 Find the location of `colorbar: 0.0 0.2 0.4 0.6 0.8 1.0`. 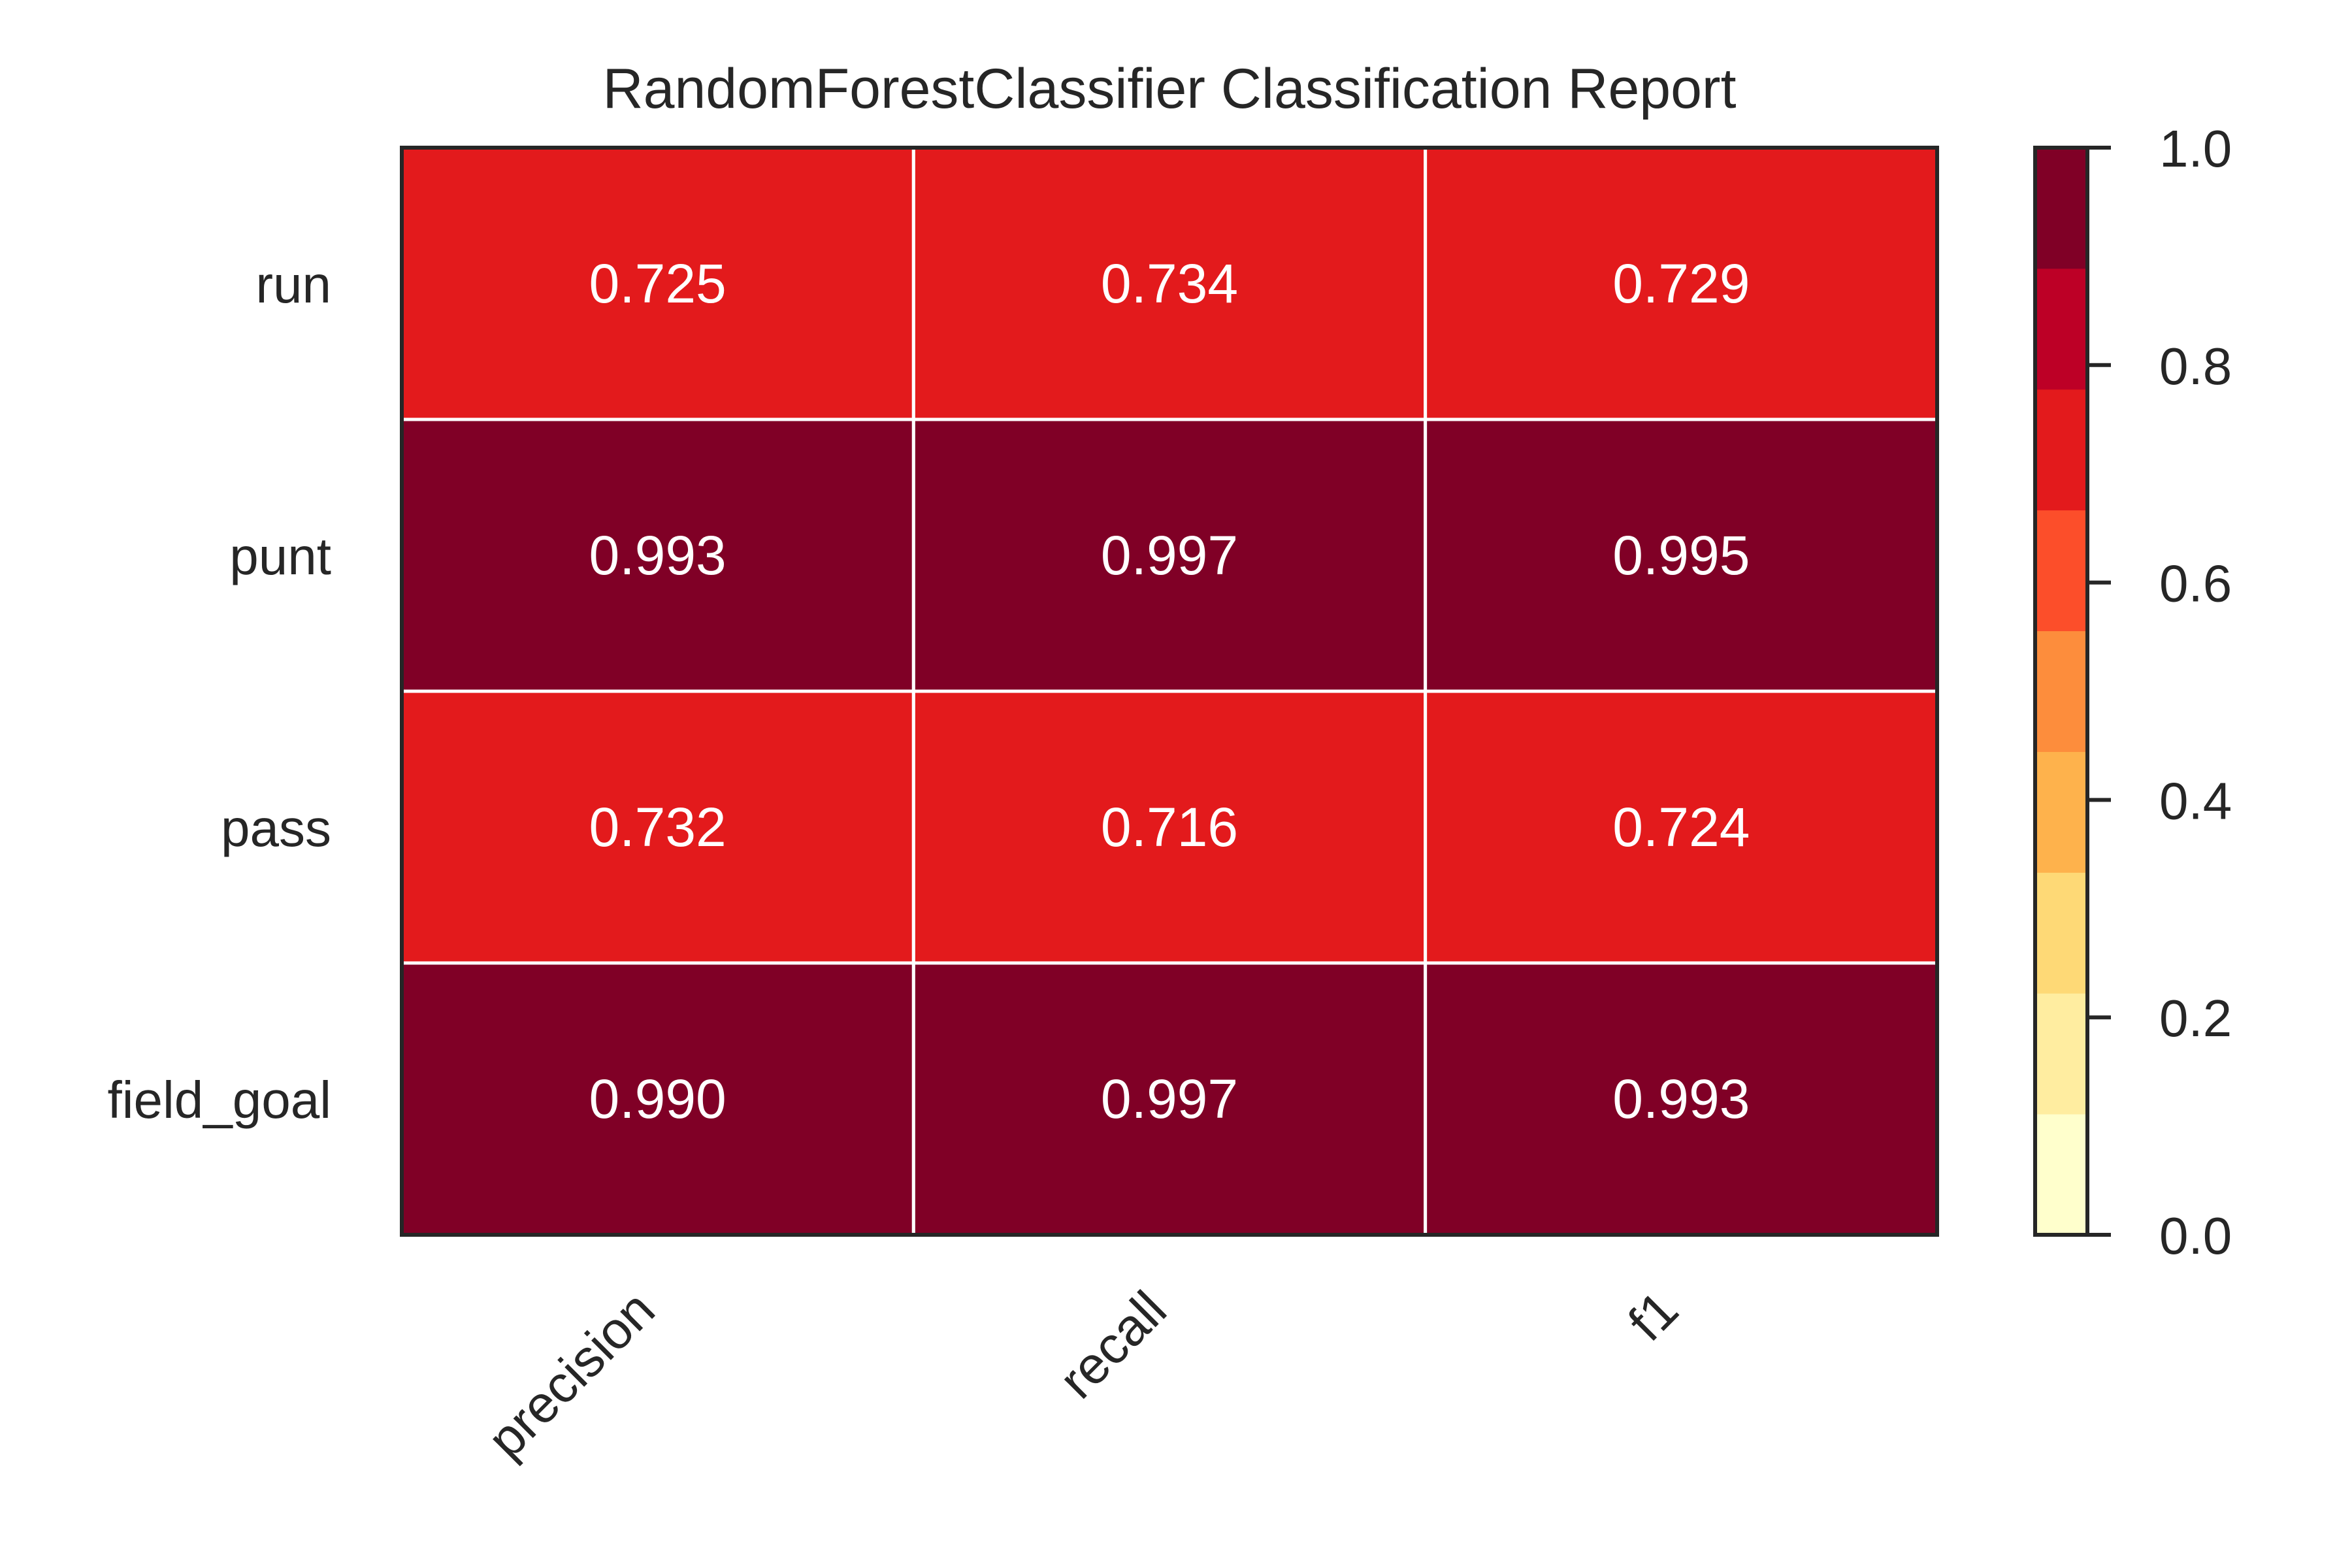

colorbar: 0.0 0.2 0.4 0.6 0.8 1.0 is located at coordinates (2132, 692).